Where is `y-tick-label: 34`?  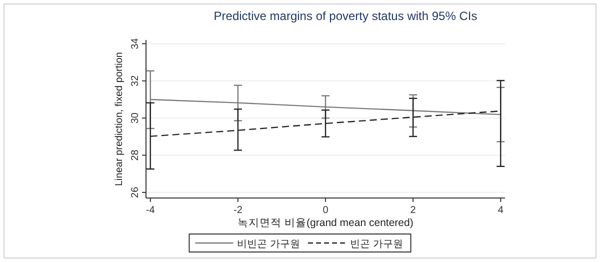 y-tick-label: 34 is located at coordinates (135, 44).